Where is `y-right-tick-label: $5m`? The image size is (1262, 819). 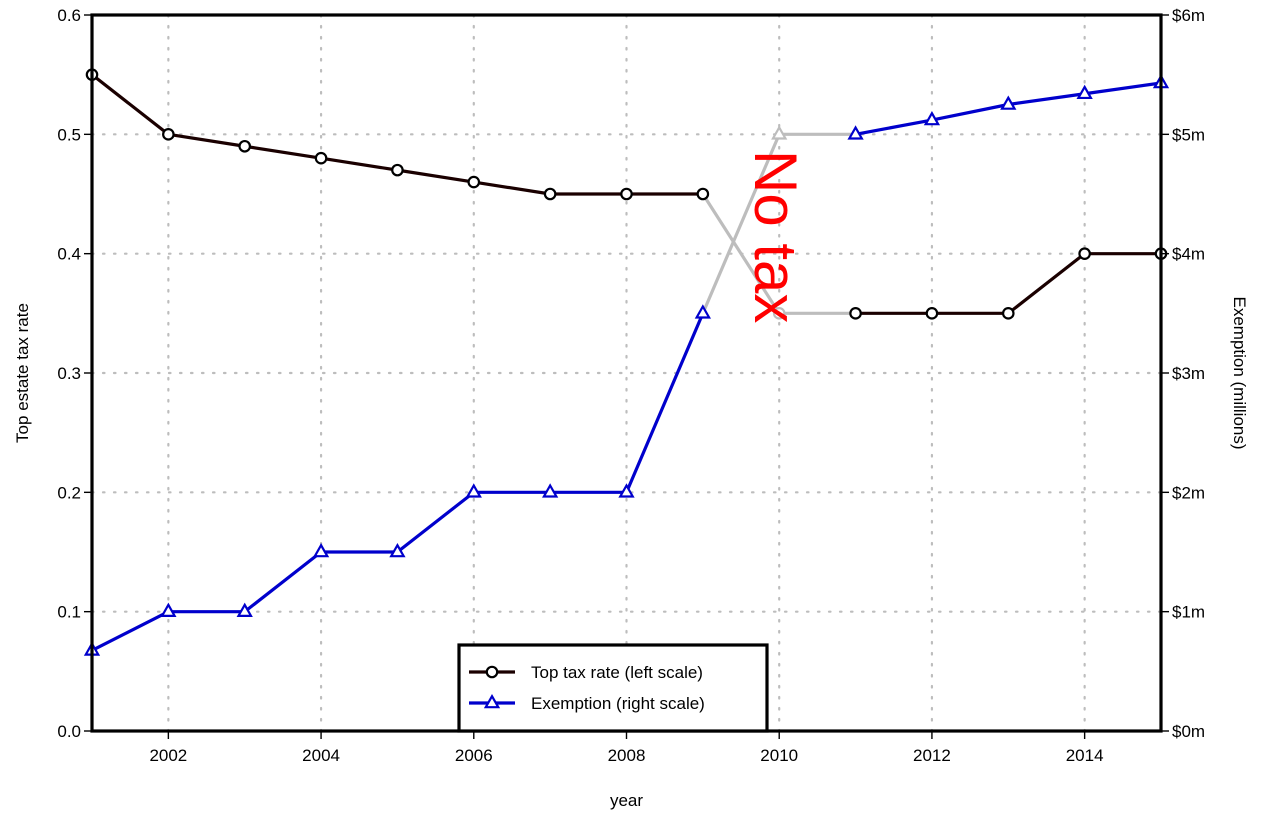 y-right-tick-label: $5m is located at coordinates (1188, 134).